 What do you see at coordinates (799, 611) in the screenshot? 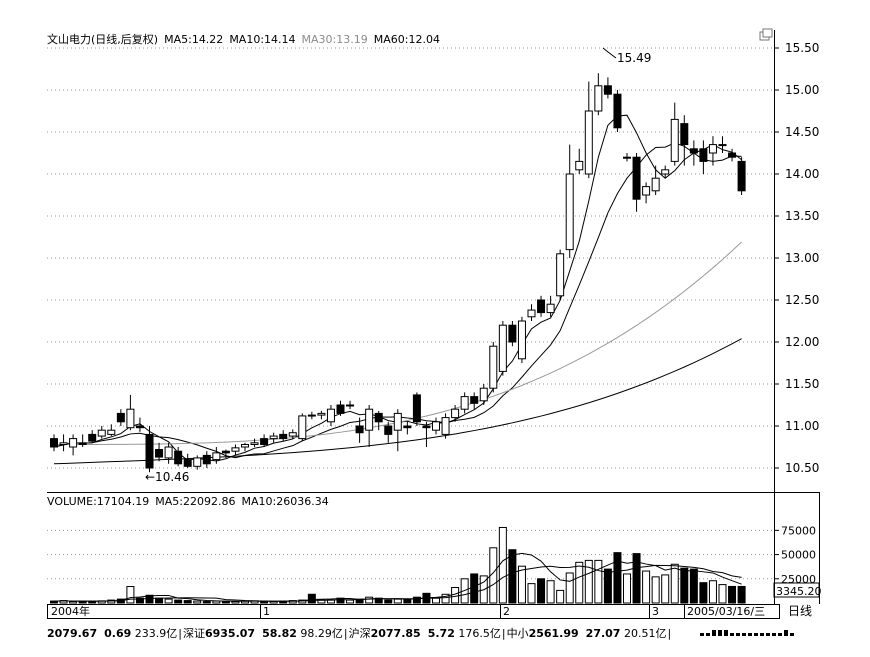
I see `period-selector: 日线` at bounding box center [799, 611].